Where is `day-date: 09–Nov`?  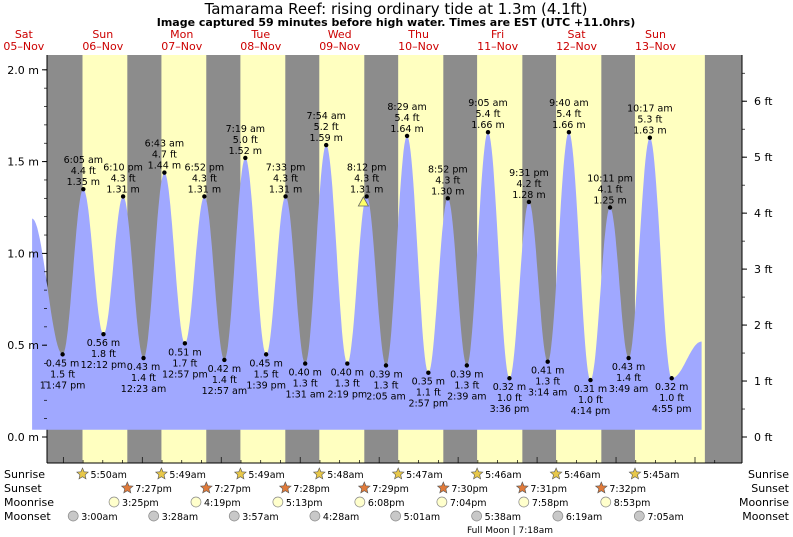 day-date: 09–Nov is located at coordinates (339, 46).